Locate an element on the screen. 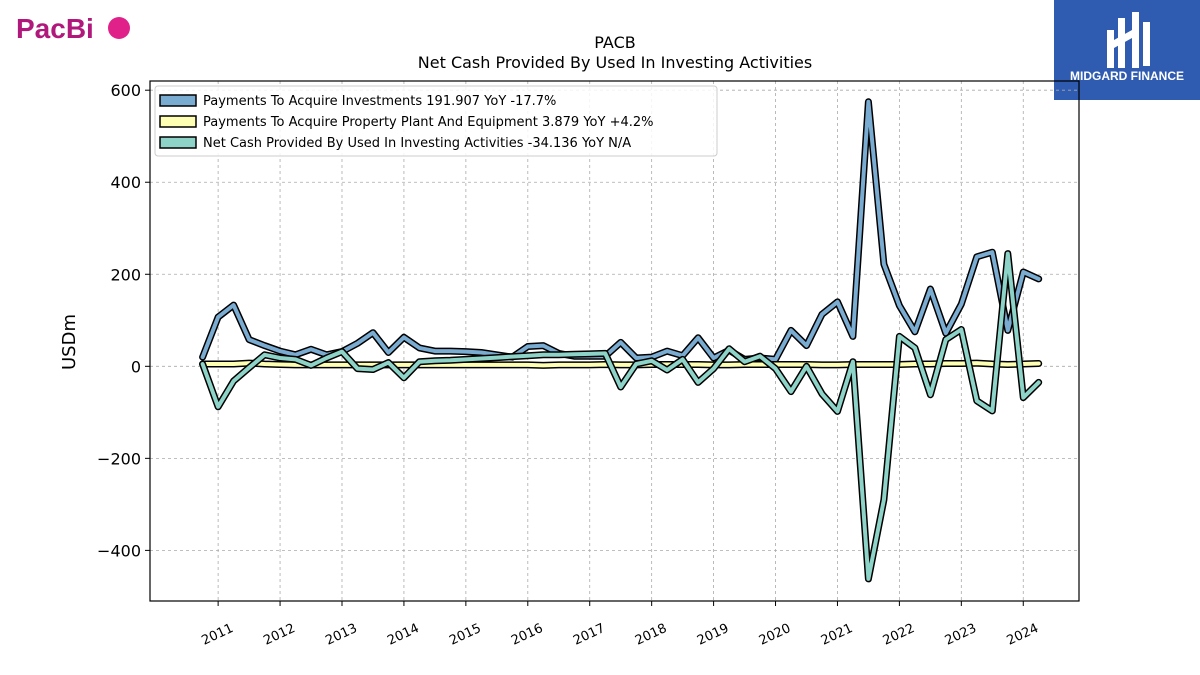  x-tick-label: 2018 is located at coordinates (651, 635).